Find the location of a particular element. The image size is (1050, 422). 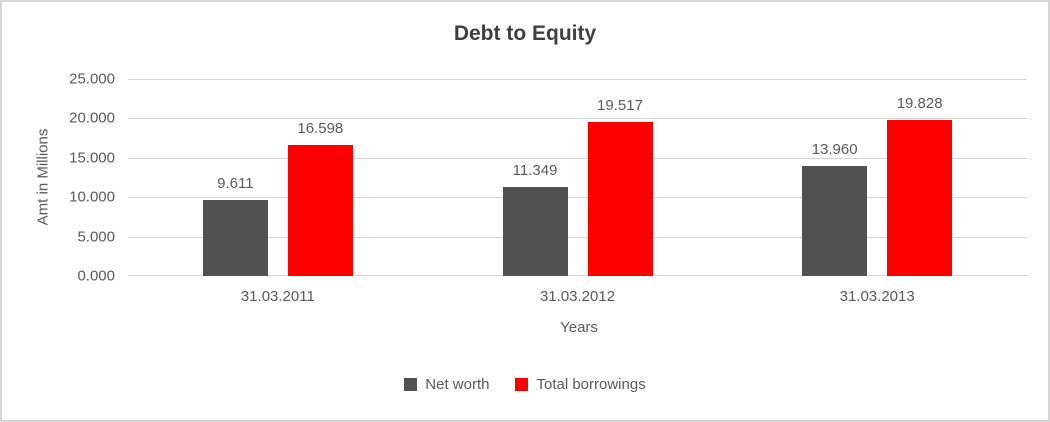

y-axis-ticks: 0.000 5.000 10.000 15.000 20.000 25.000 is located at coordinates (58, 178).